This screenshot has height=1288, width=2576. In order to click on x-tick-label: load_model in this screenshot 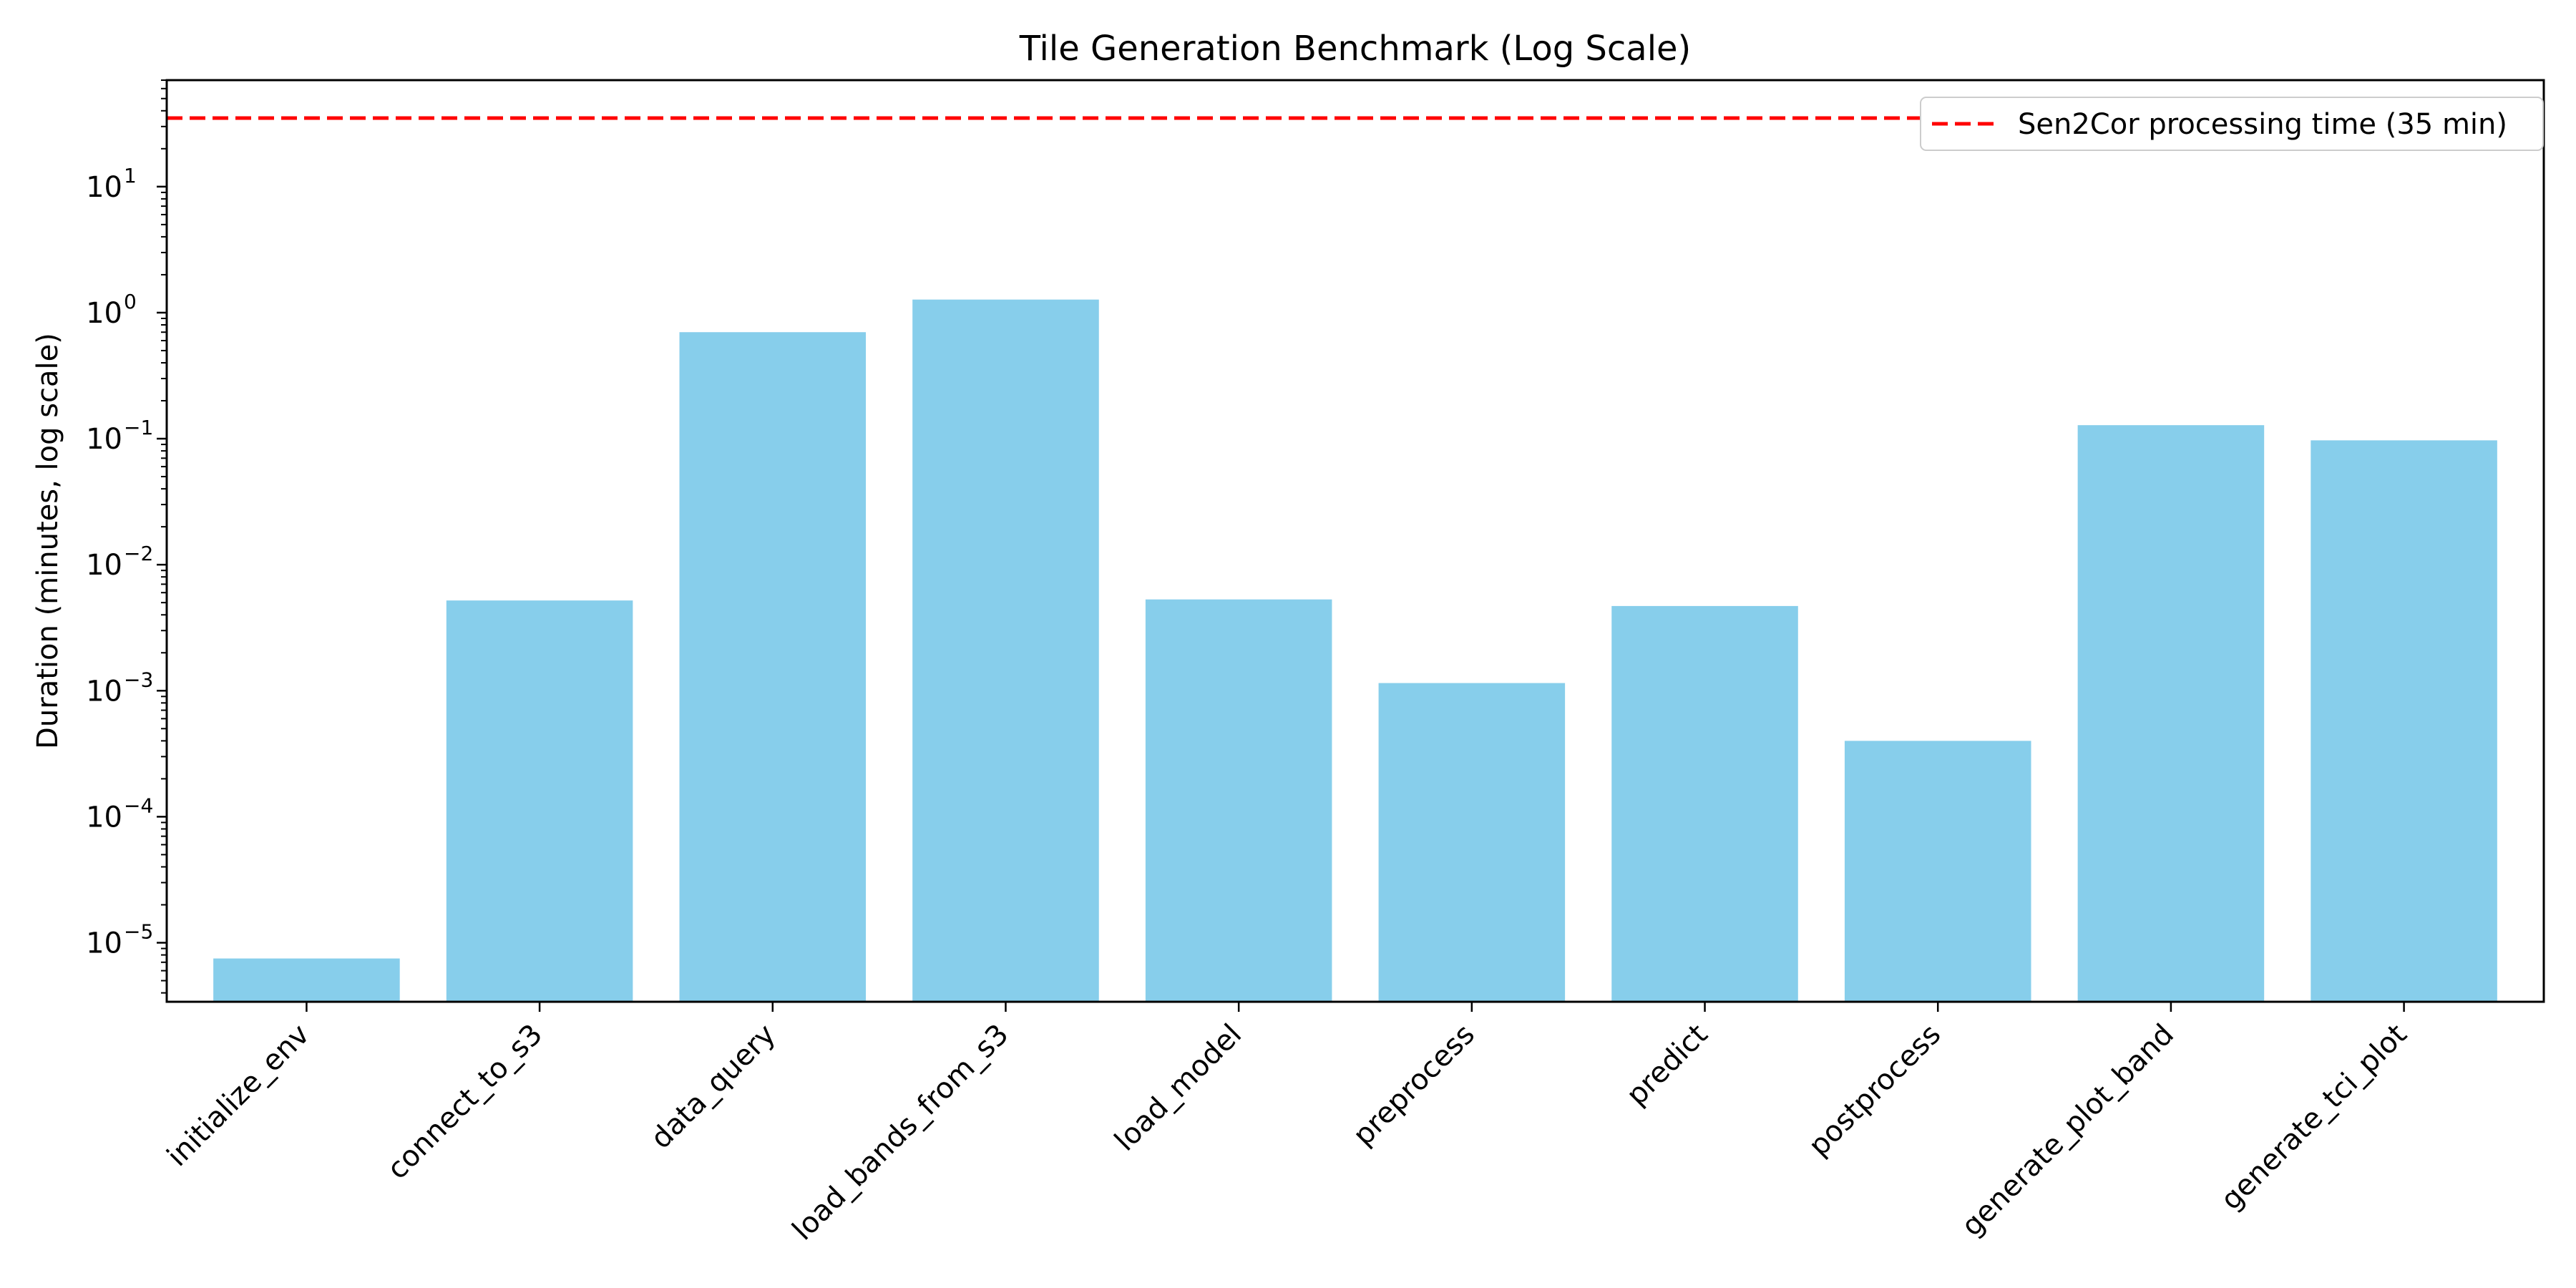, I will do `click(1178, 1088)`.